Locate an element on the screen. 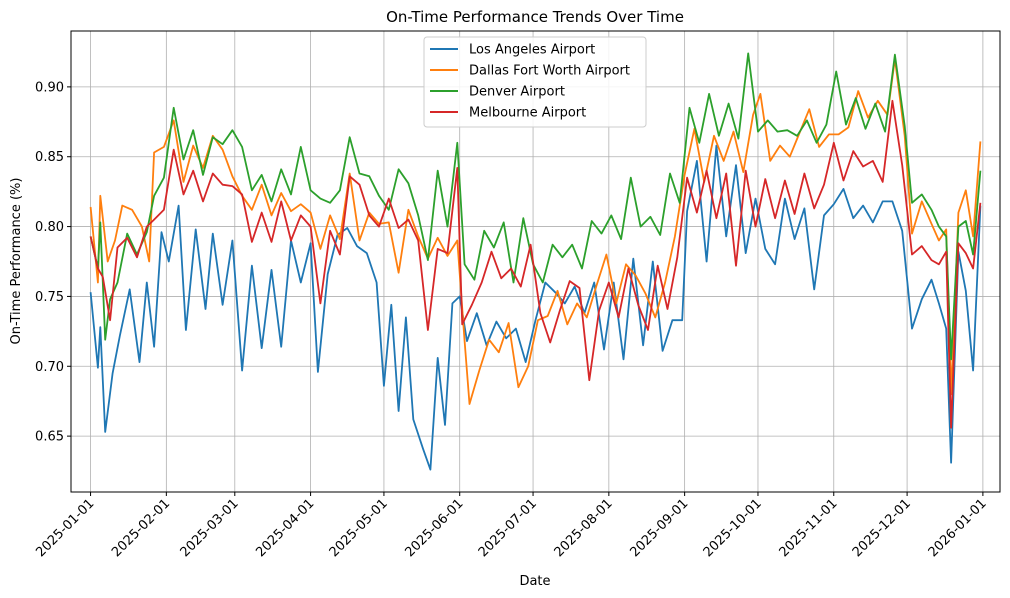 The width and height of the screenshot is (1010, 598). y-axis-label: On-Time Performance (%) is located at coordinates (16, 261).